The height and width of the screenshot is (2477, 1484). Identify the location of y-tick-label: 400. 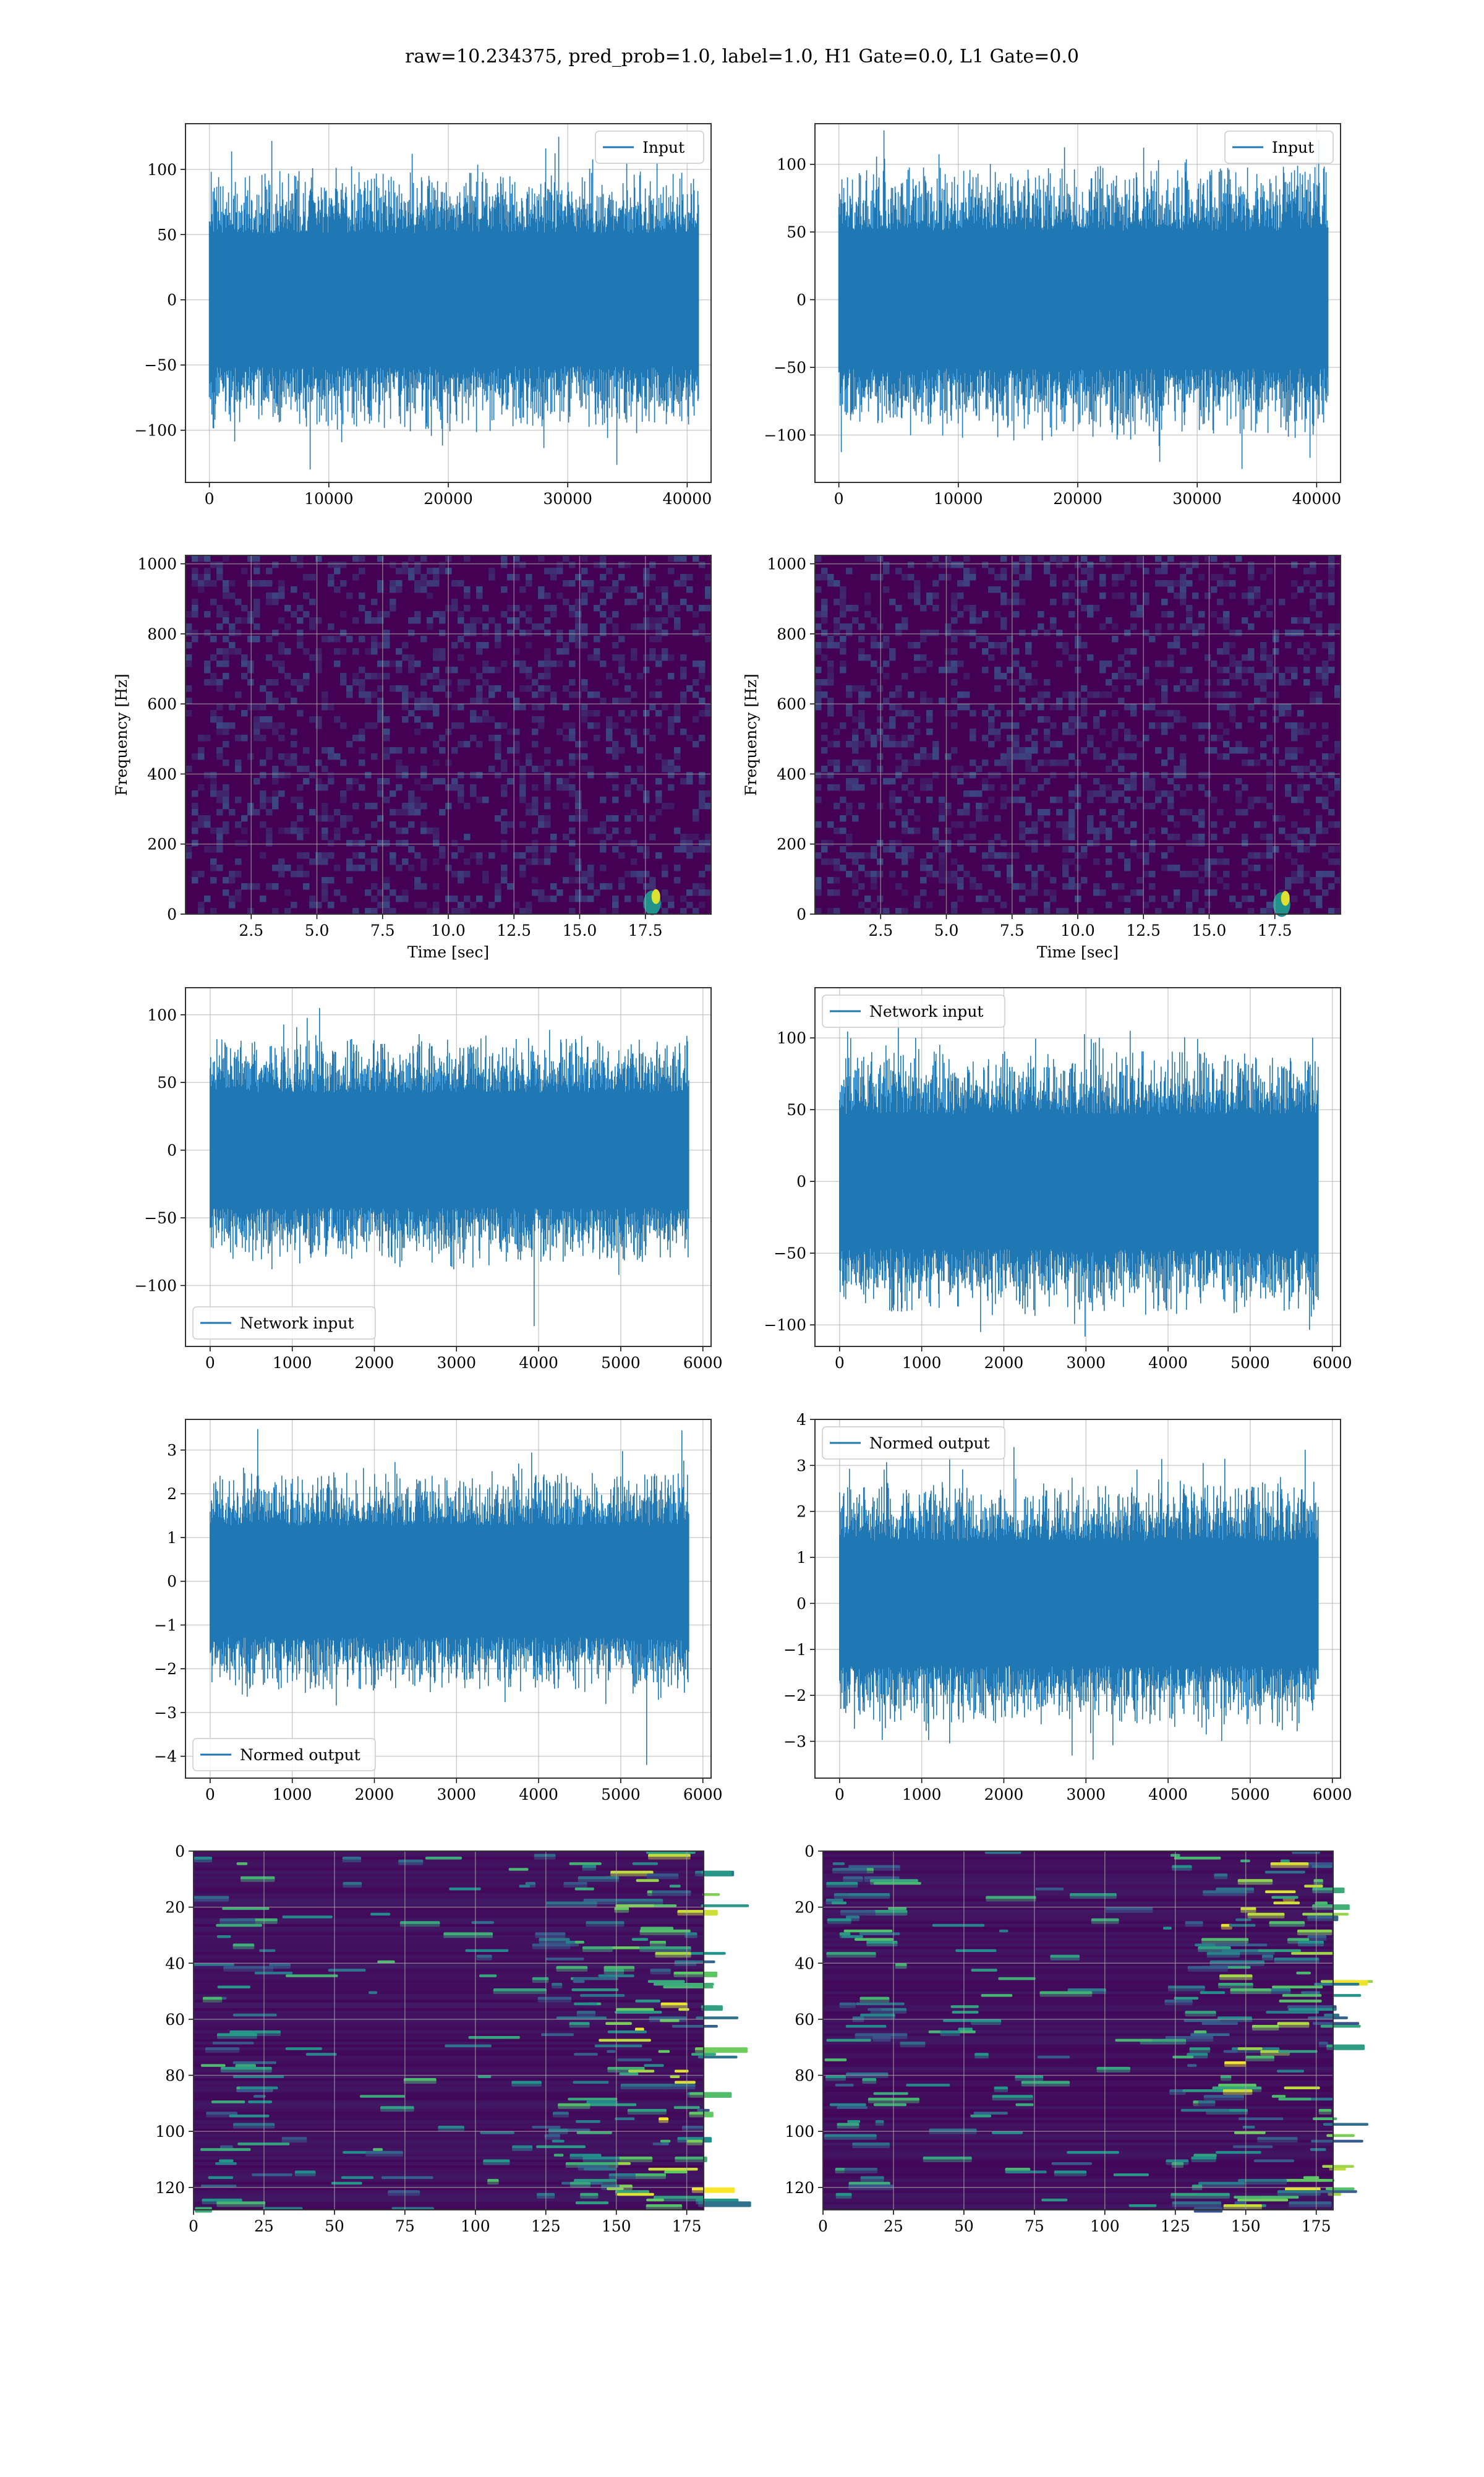
(791, 774).